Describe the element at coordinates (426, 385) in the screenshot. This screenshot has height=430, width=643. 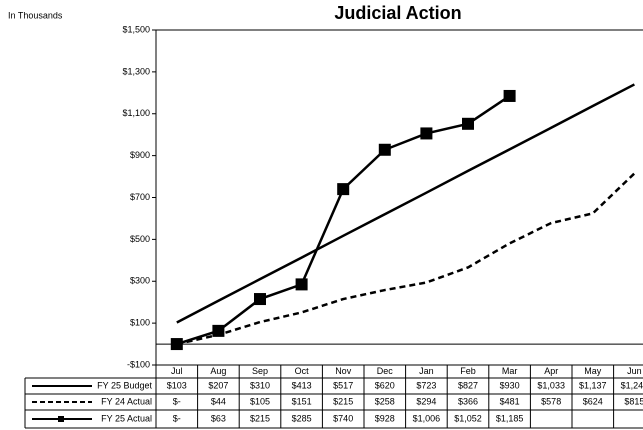
I see `data-table-cell: $723` at that location.